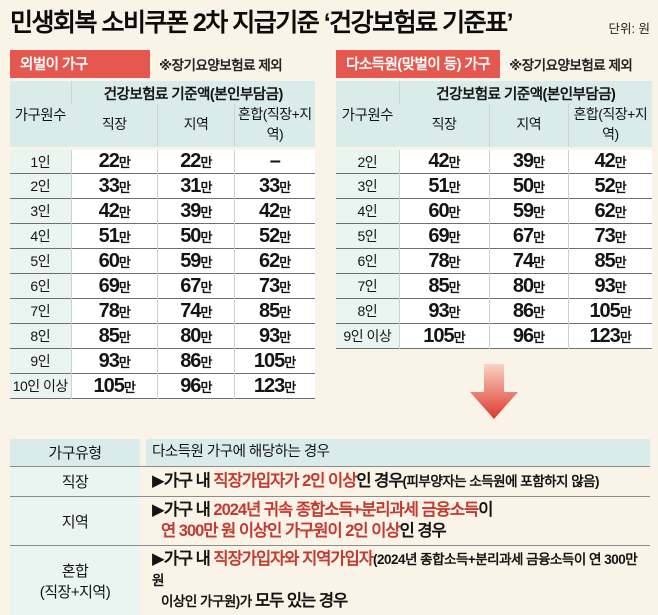 Image resolution: width=658 pixels, height=615 pixels. I want to click on criteria-header-desc: 다소득원 가구에 해당하는 경우, so click(398, 452).